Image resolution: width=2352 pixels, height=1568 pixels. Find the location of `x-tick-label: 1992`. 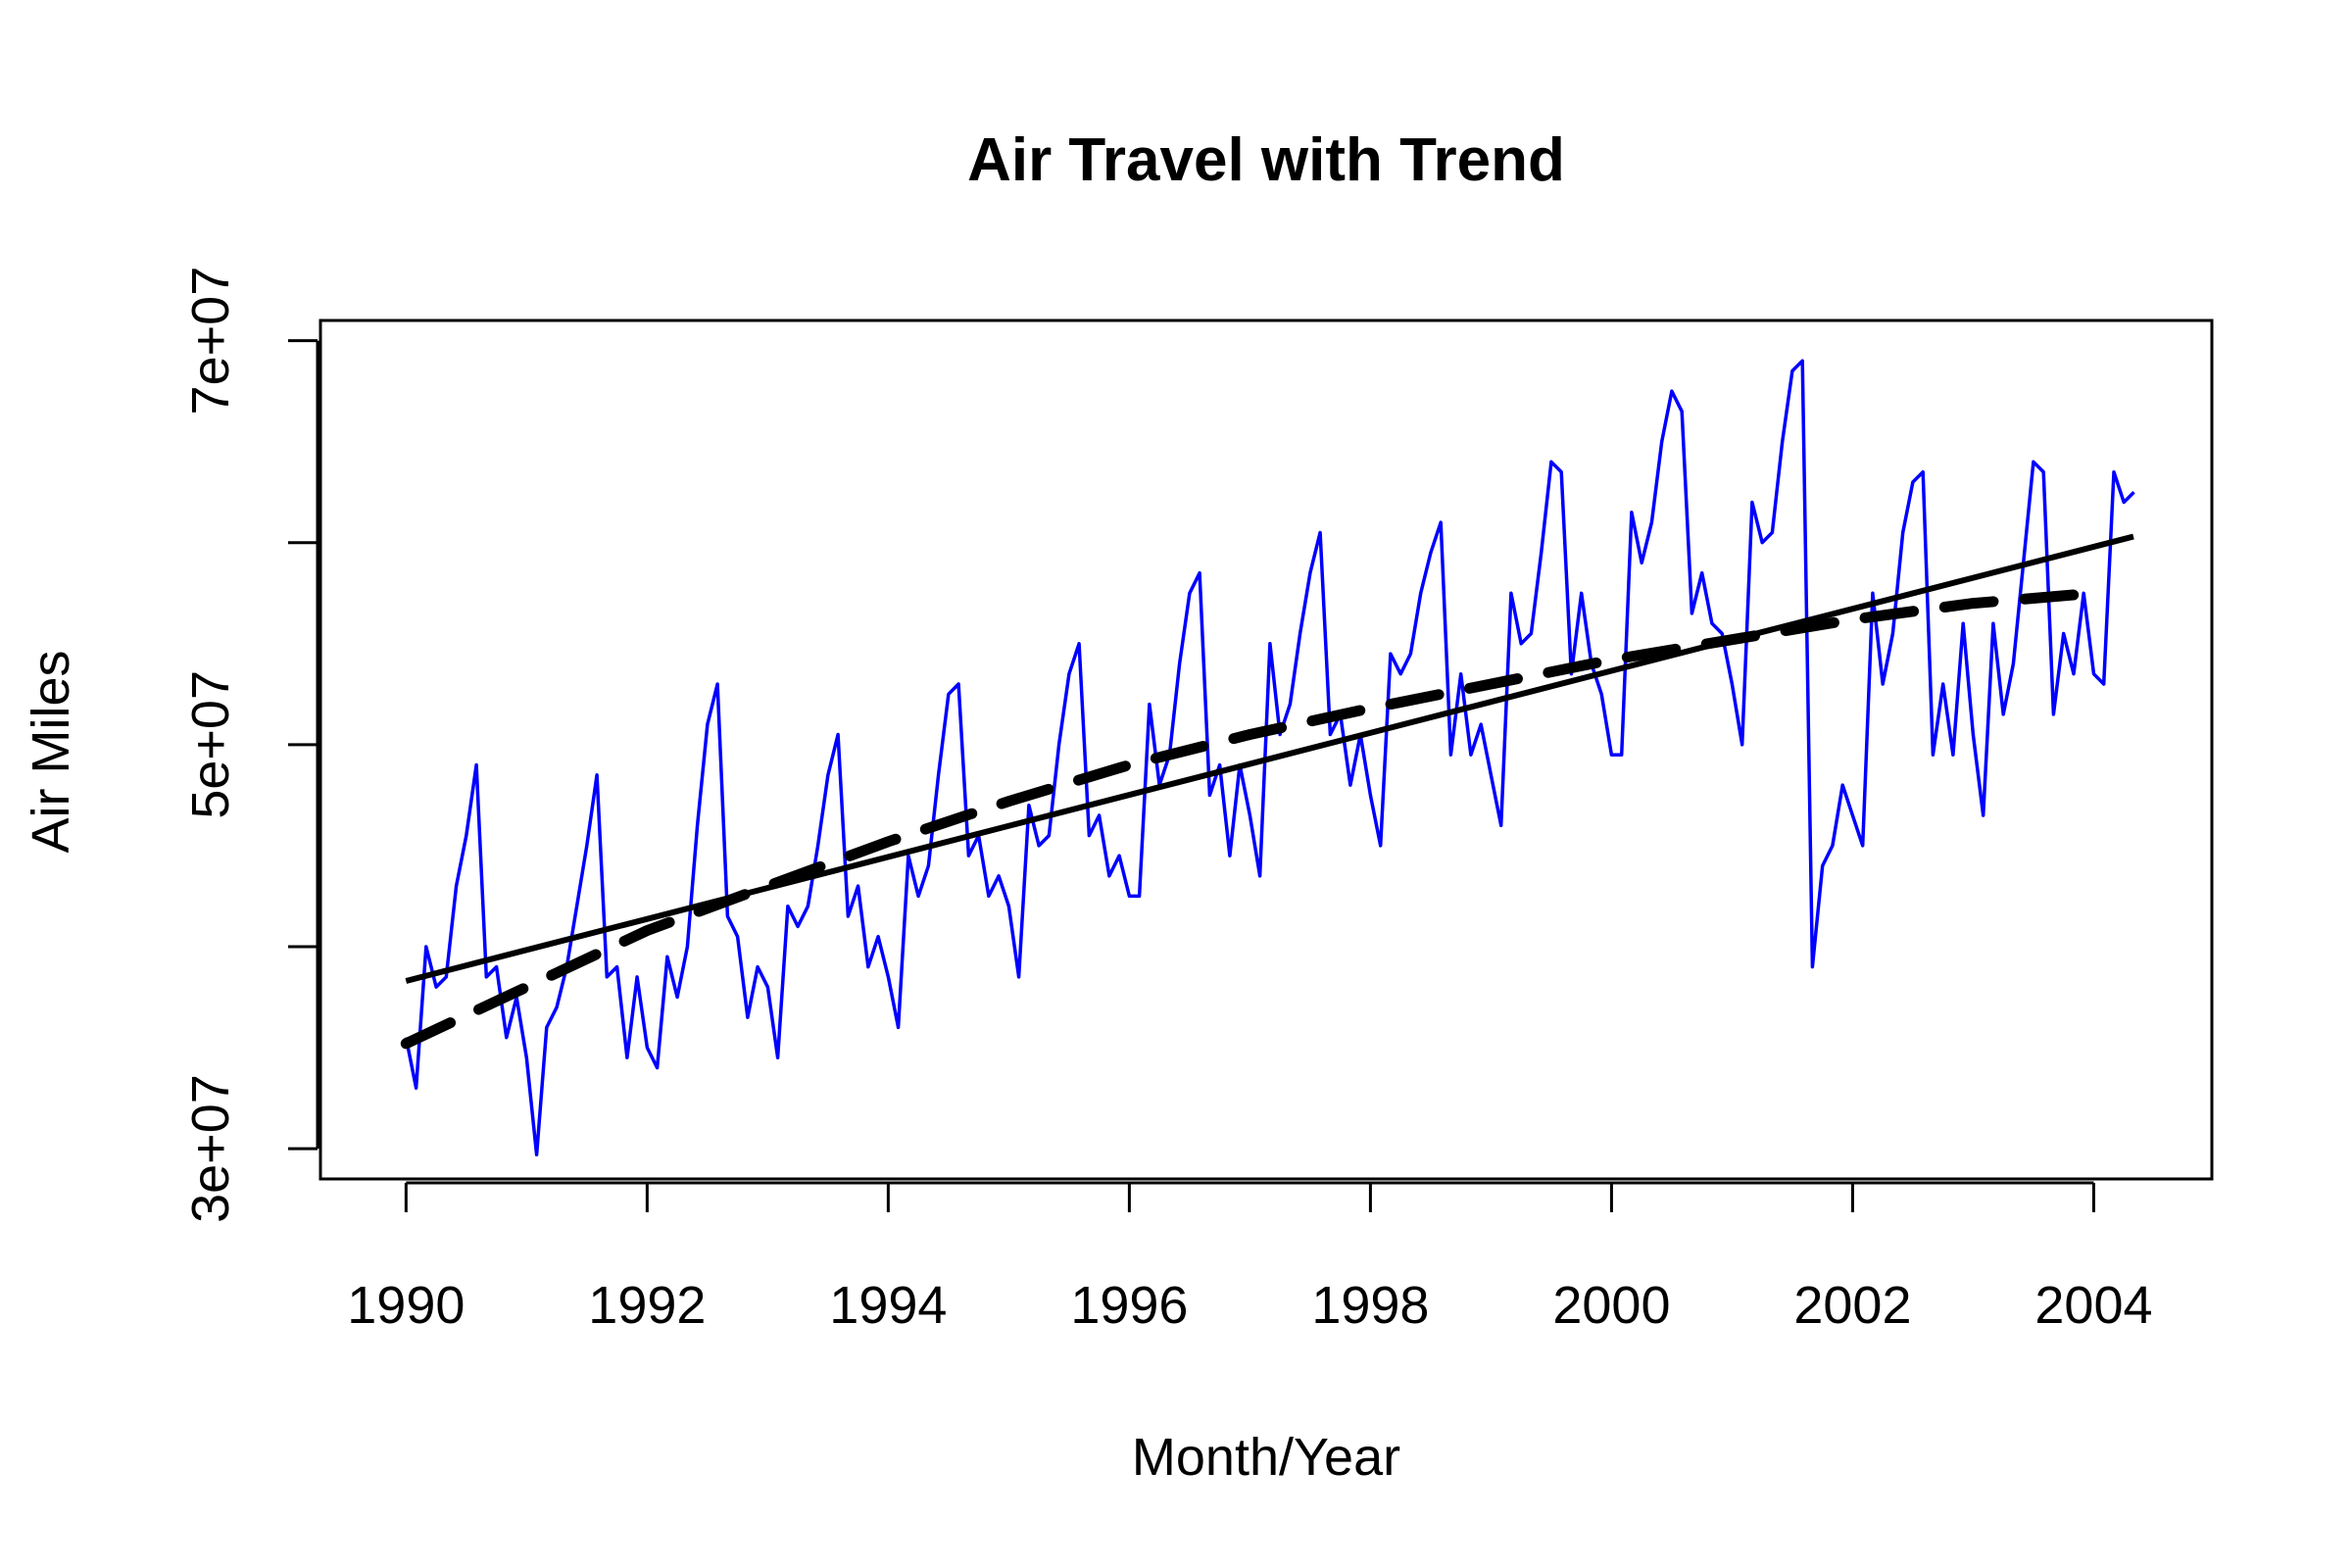

x-tick-label: 1992 is located at coordinates (647, 1305).